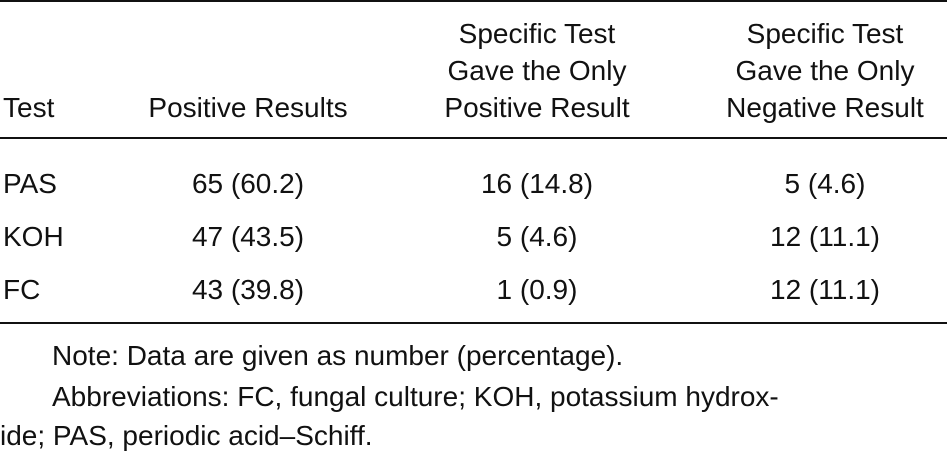  What do you see at coordinates (33, 236) in the screenshot?
I see `cell: KOH` at bounding box center [33, 236].